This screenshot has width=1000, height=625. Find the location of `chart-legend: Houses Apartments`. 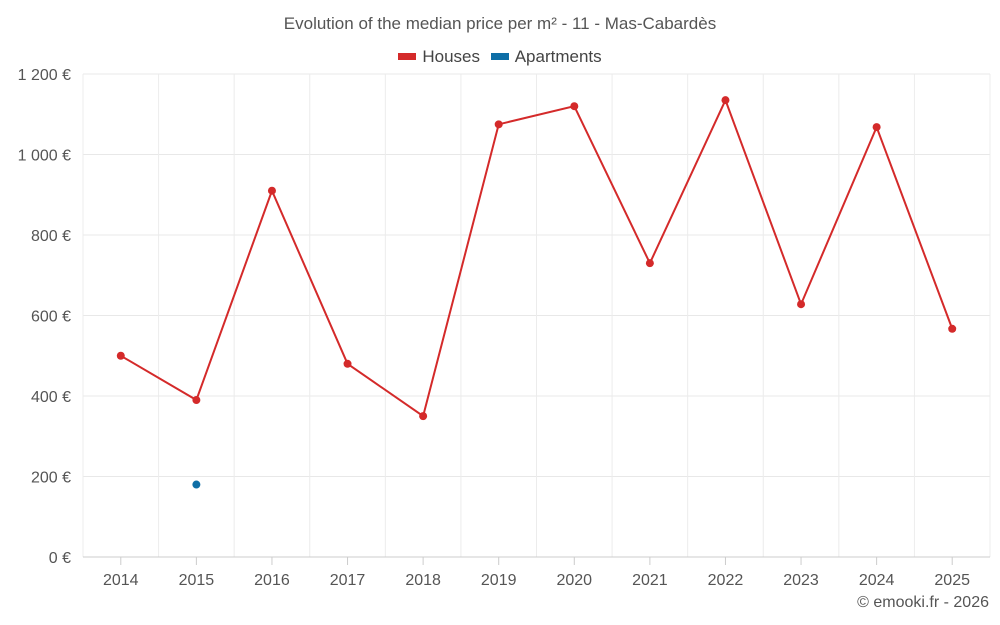

chart-legend: Houses Apartments is located at coordinates (500, 56).